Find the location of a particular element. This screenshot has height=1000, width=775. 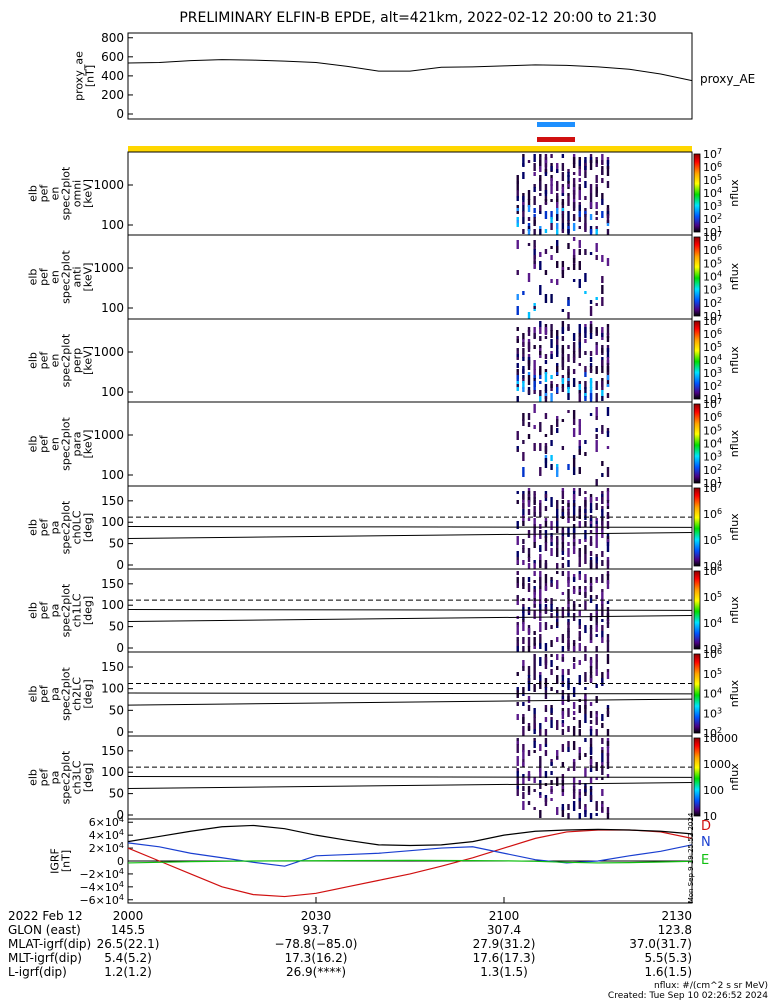

footer-cell: 26.5(22.1) is located at coordinates (128, 944).